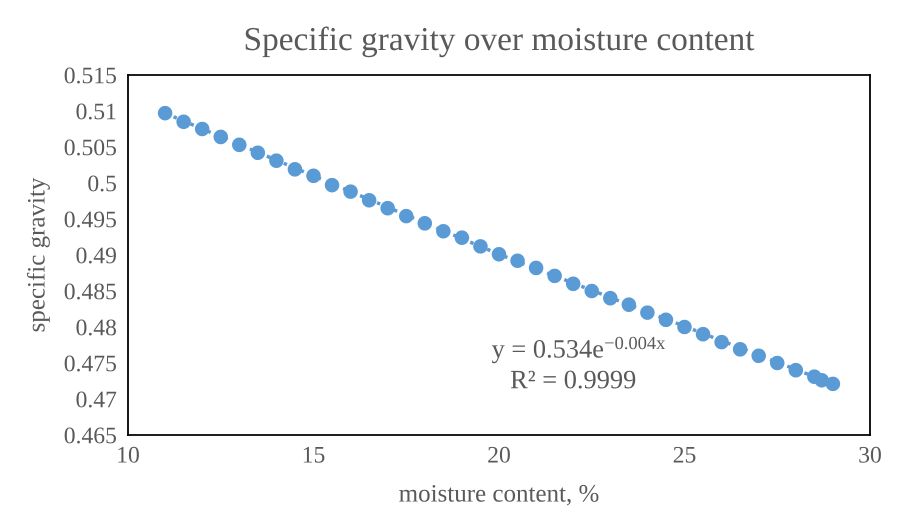 The image size is (902, 523). What do you see at coordinates (314, 454) in the screenshot?
I see `x-tick-label: 15` at bounding box center [314, 454].